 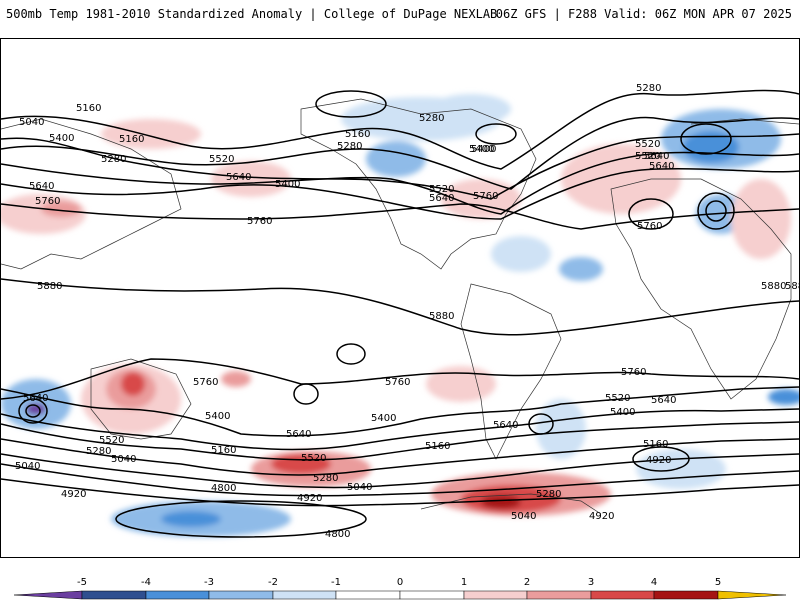 What do you see at coordinates (306, 394) in the screenshot?
I see `contour-high-south-pacific` at bounding box center [306, 394].